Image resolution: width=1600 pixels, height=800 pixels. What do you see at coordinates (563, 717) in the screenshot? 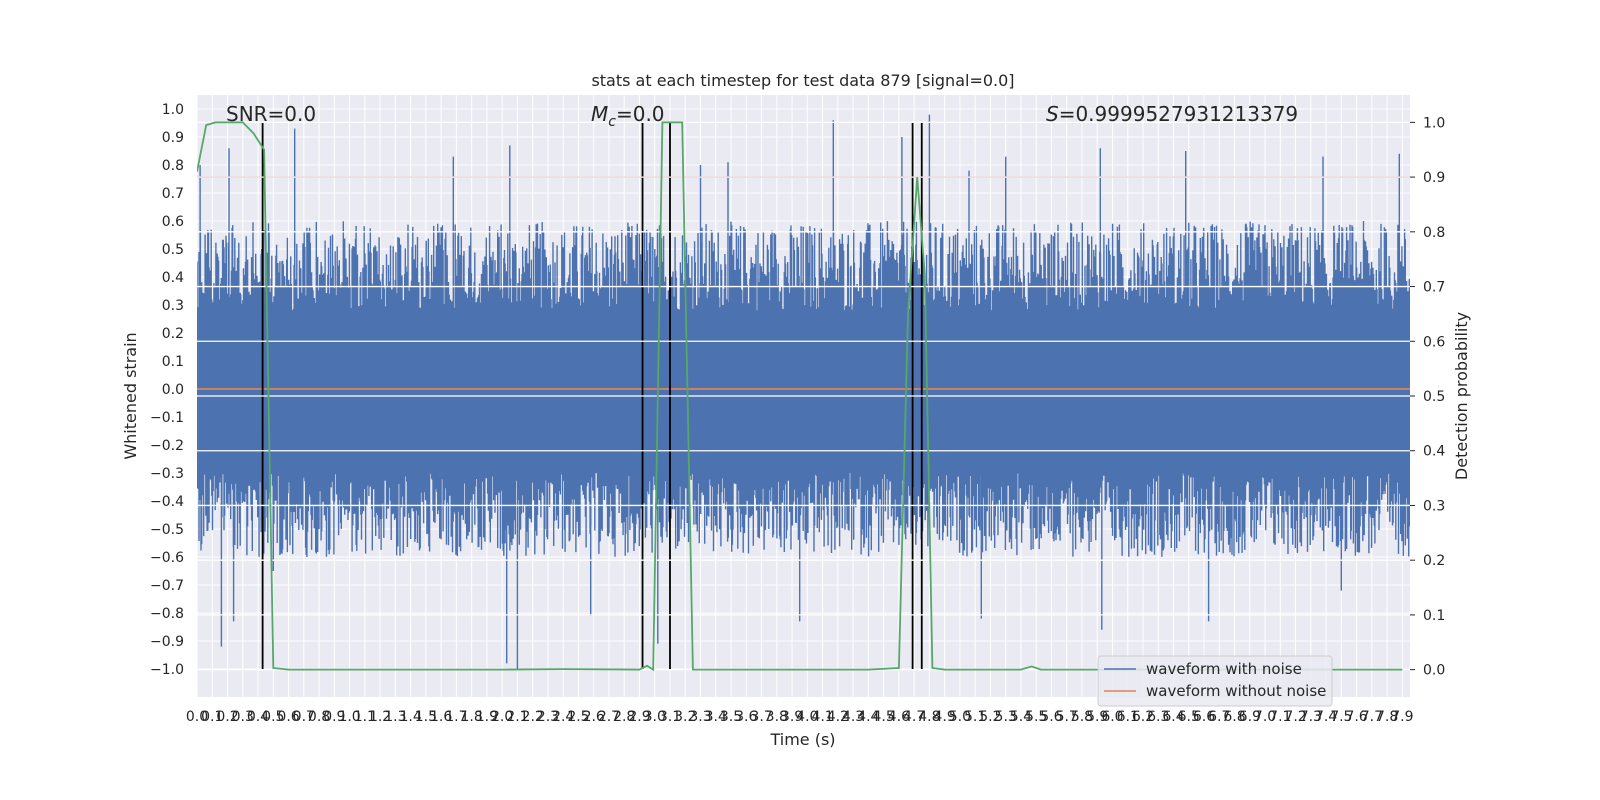
I see `x-tick-label: 2.4` at bounding box center [563, 717].